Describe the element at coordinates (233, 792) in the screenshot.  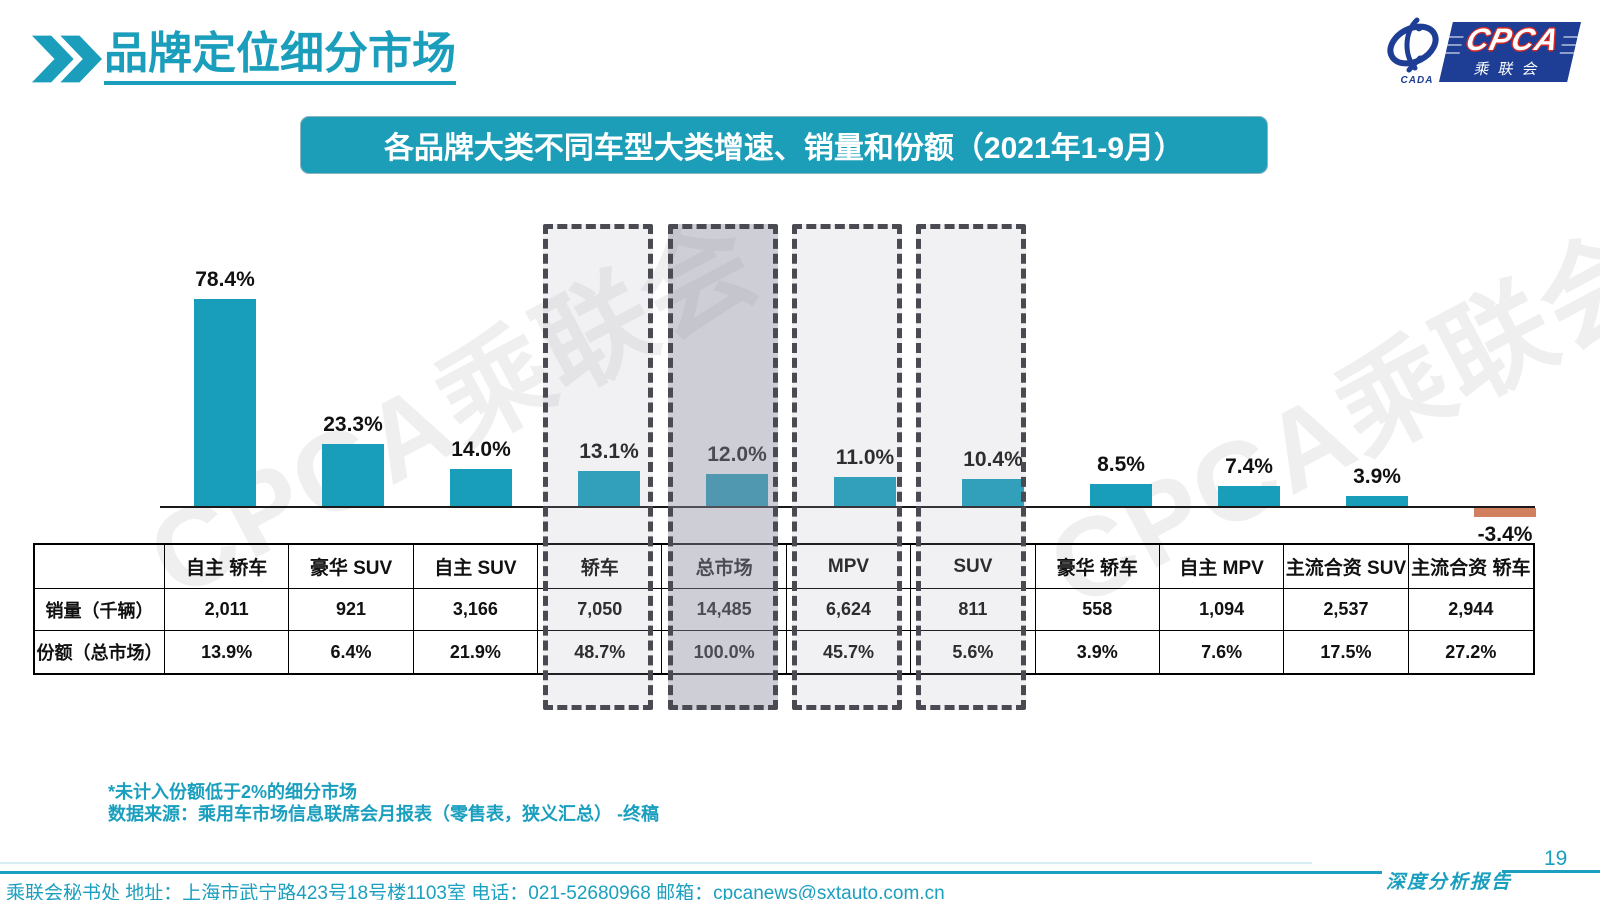
I see `footnote-threshold: *未计入份额低于2%的细分市场` at that location.